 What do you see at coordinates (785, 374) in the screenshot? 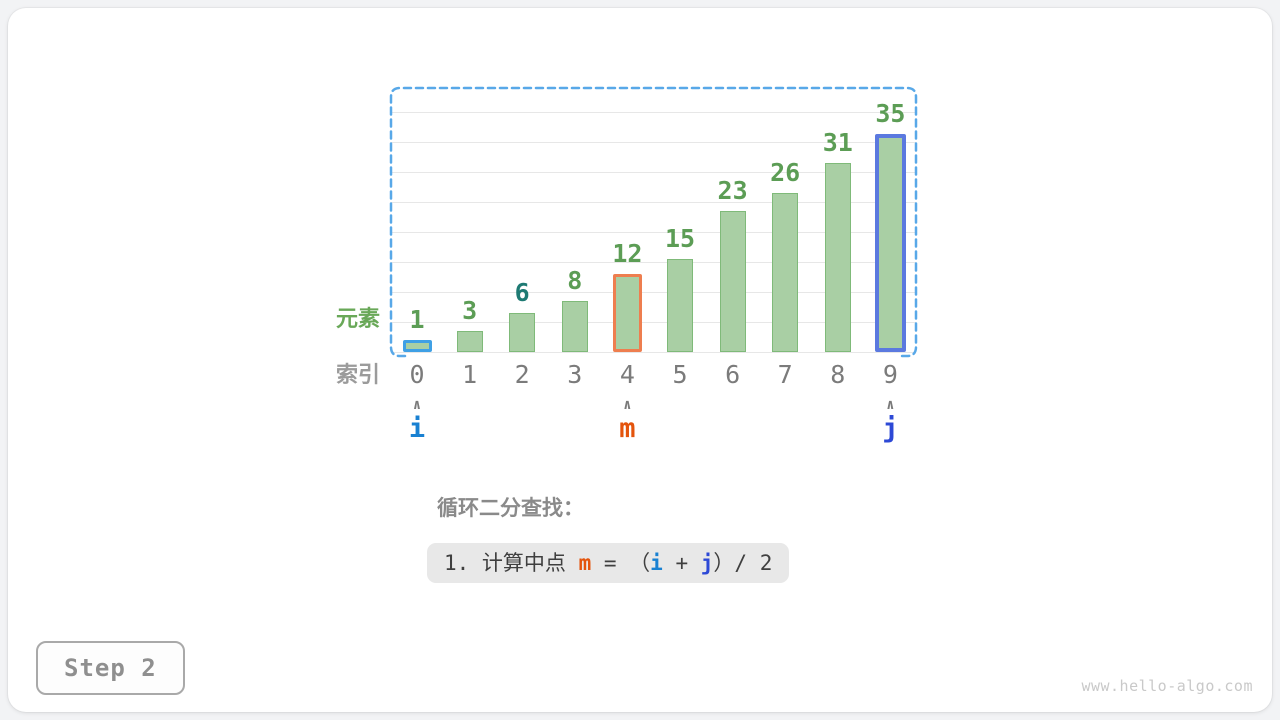
I see `index-label: 7` at bounding box center [785, 374].